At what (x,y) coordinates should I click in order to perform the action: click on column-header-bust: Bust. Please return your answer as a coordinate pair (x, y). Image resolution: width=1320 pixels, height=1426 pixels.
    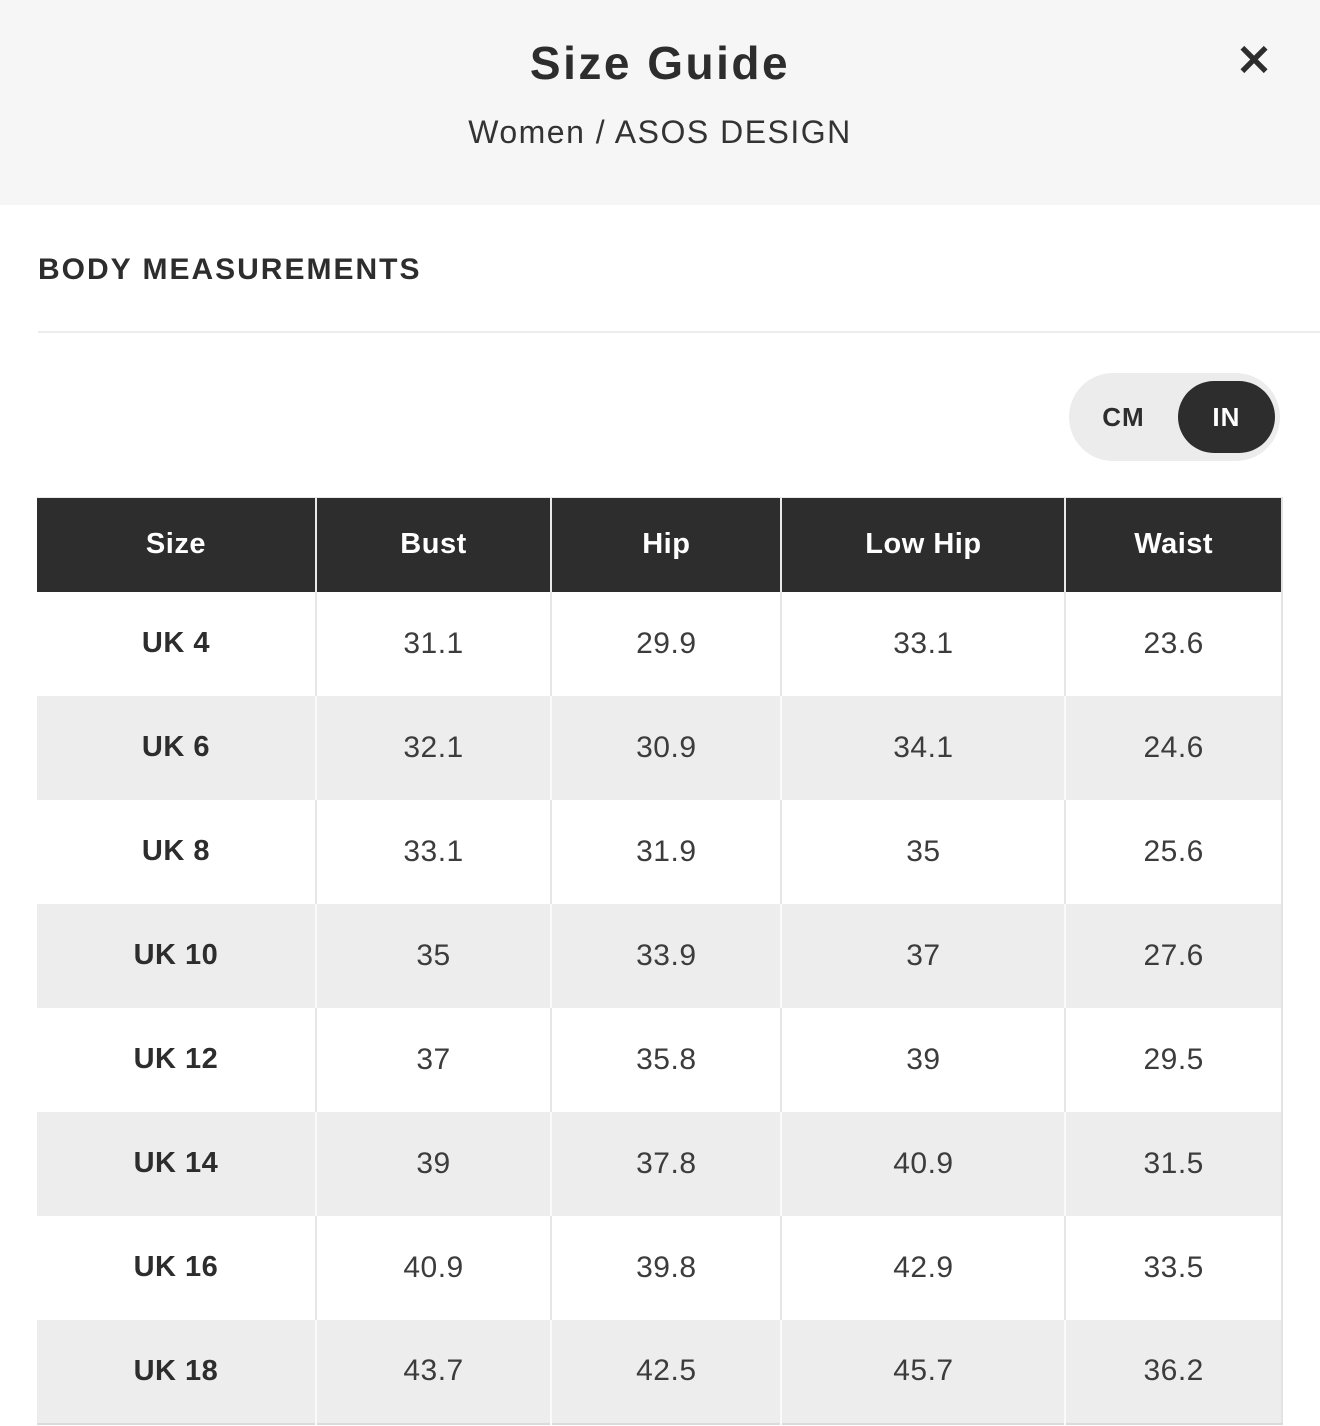
    Looking at the image, I should click on (434, 544).